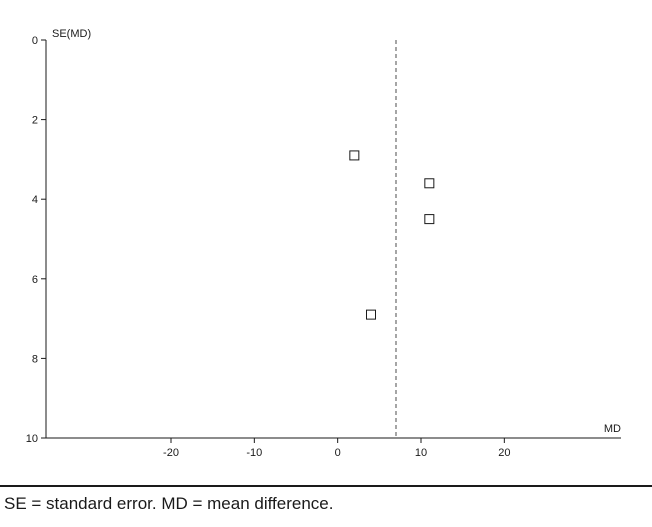 The image size is (652, 527). Describe the element at coordinates (326, 486) in the screenshot. I see `footnote-divider` at that location.